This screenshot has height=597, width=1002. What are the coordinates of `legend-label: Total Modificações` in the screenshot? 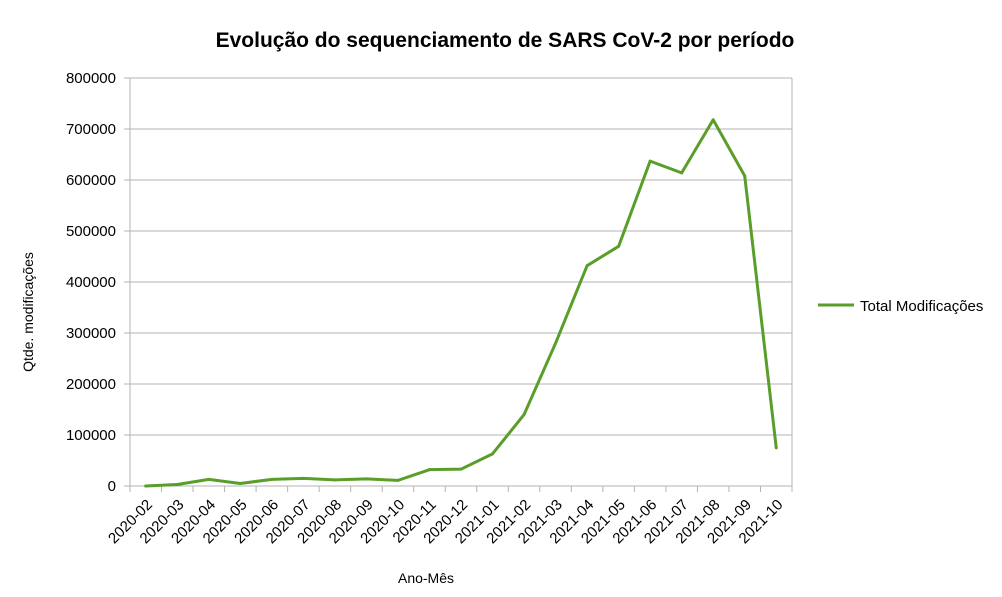 It's located at (921, 306).